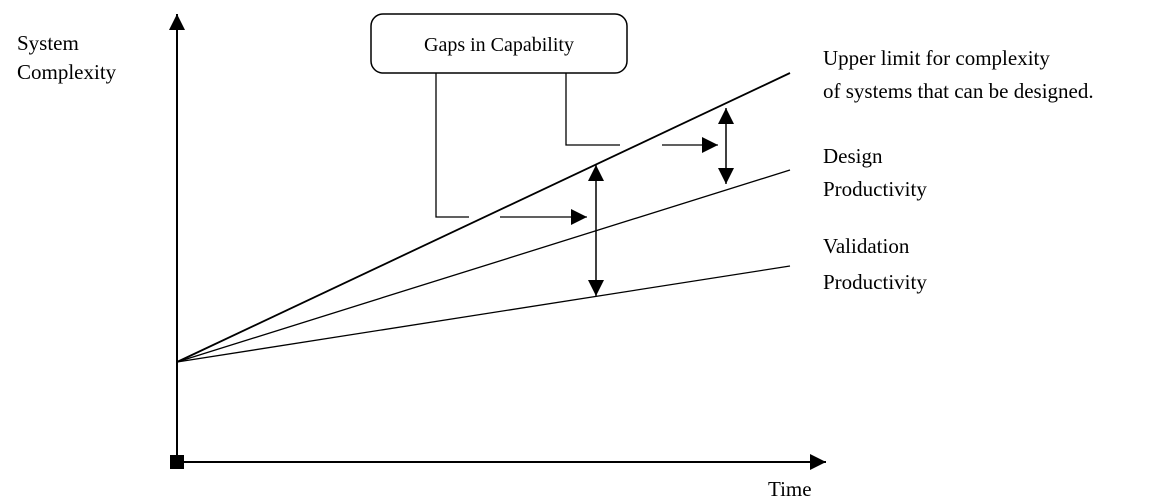  What do you see at coordinates (853, 156) in the screenshot?
I see `design-label-line1: Design` at bounding box center [853, 156].